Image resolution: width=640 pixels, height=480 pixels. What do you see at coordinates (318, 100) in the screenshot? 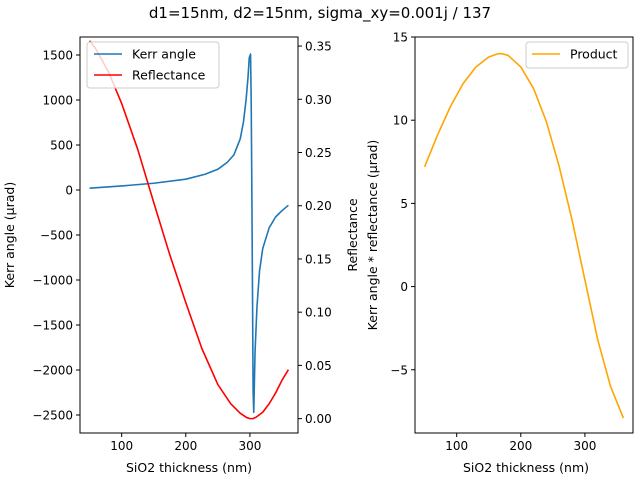
I see `y2-tick-label: 0.30` at bounding box center [318, 100].